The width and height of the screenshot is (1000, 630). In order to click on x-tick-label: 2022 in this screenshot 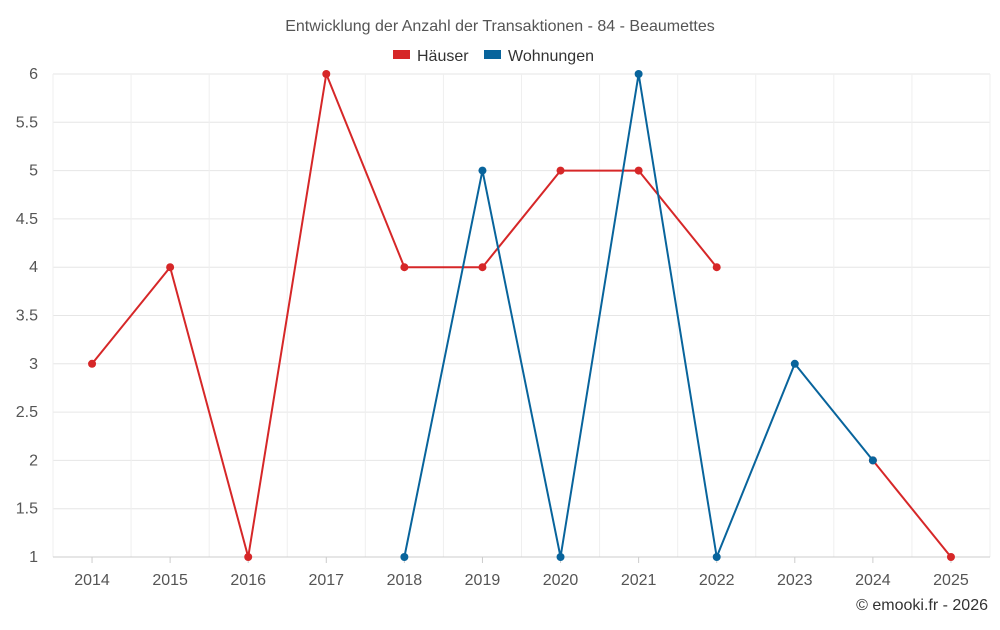, I will do `click(717, 580)`.